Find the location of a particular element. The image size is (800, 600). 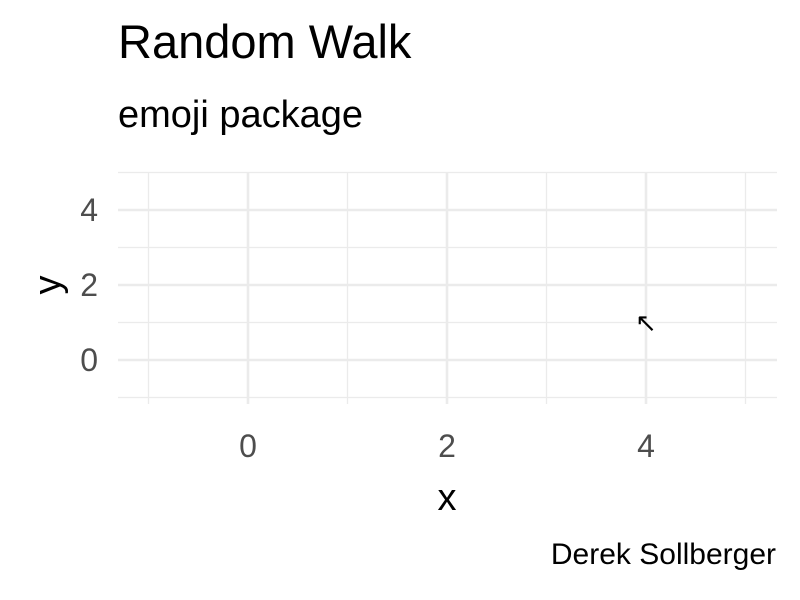

data-points: ↖ is located at coordinates (646, 324).